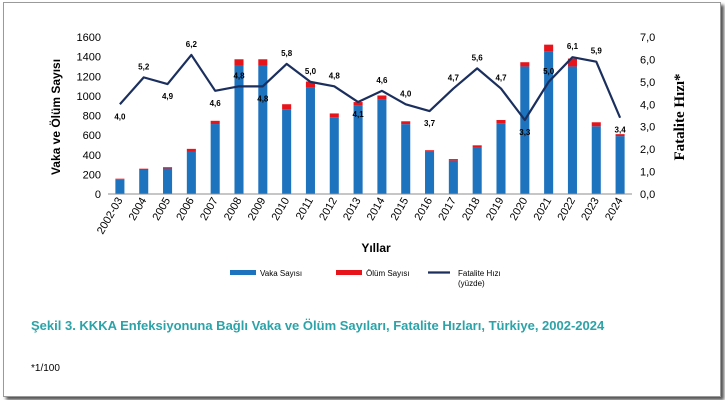 This screenshot has width=725, height=400. I want to click on x-tick-label: 2016, so click(424, 209).